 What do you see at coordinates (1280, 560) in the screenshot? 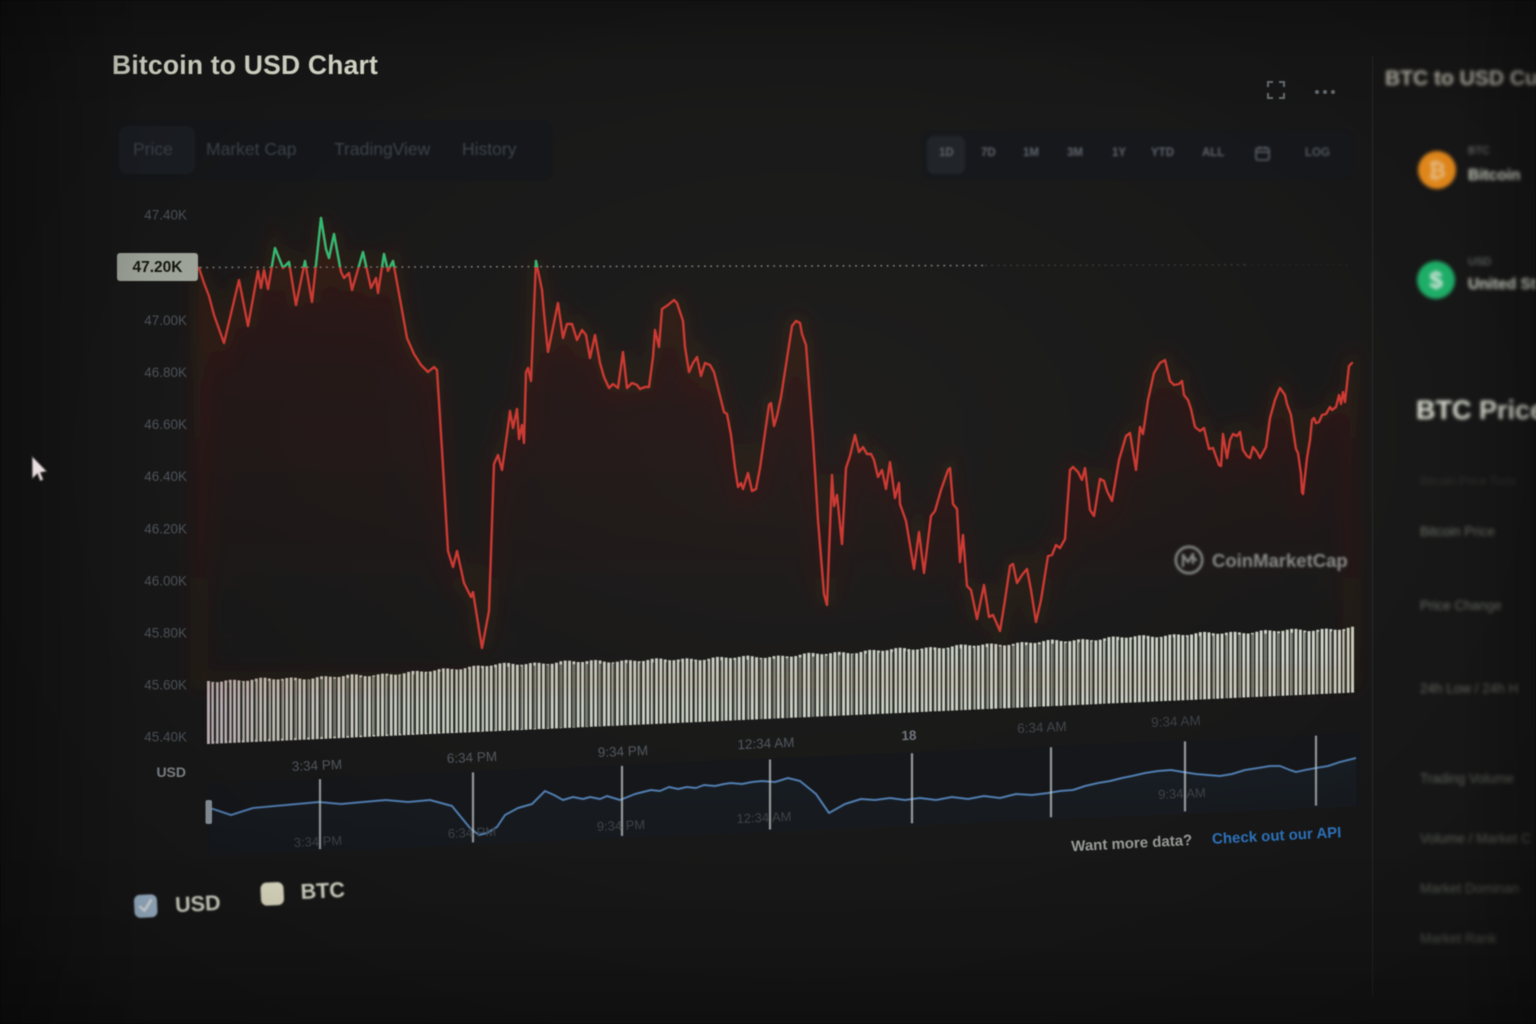
I see `svg-text: CoinMarketCap` at bounding box center [1280, 560].